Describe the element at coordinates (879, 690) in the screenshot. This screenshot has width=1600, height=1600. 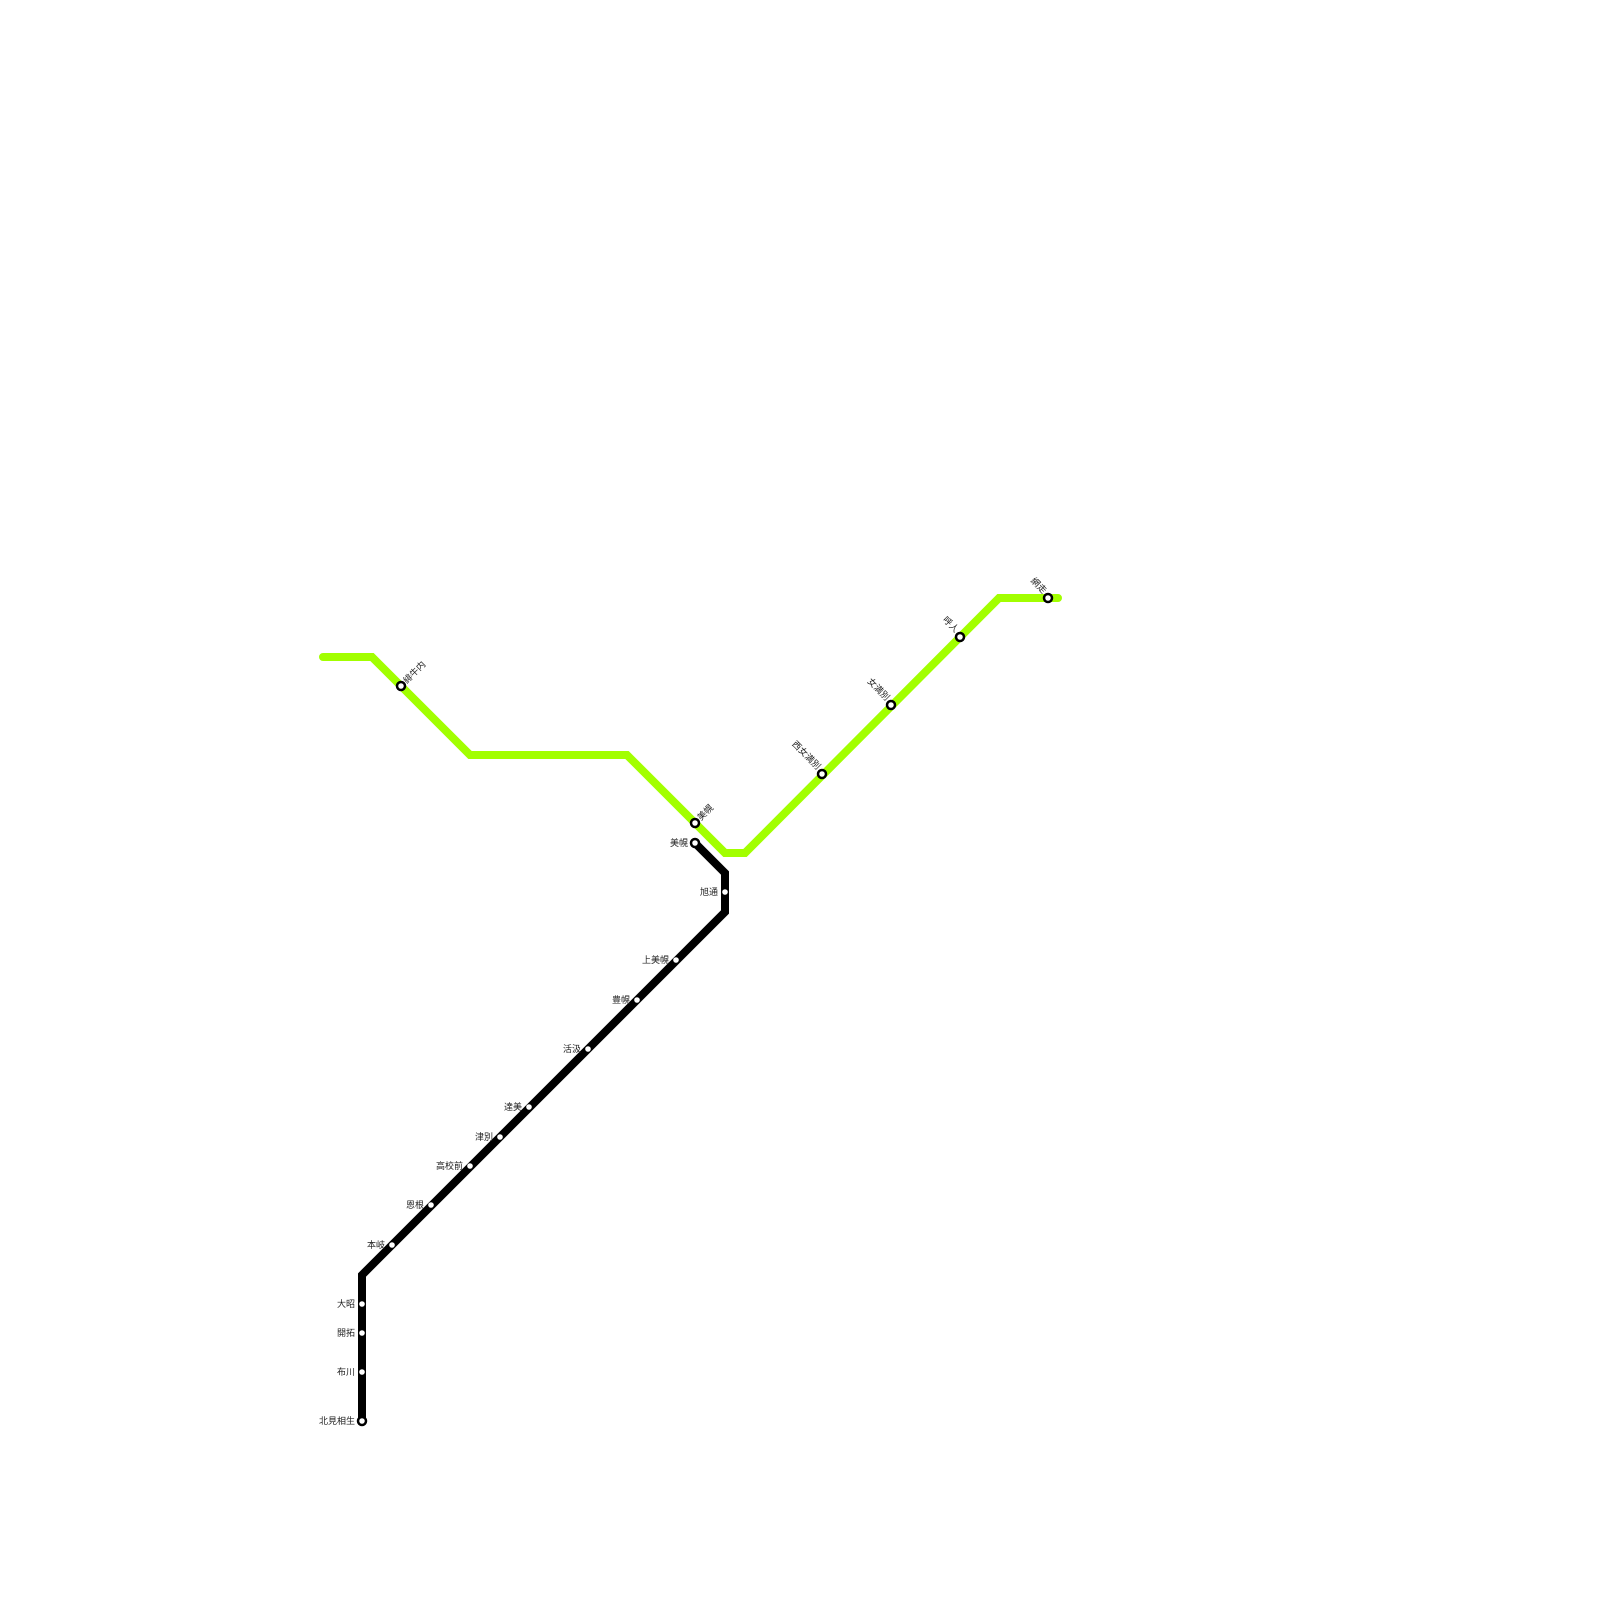
I see `station-label: 女満別` at that location.